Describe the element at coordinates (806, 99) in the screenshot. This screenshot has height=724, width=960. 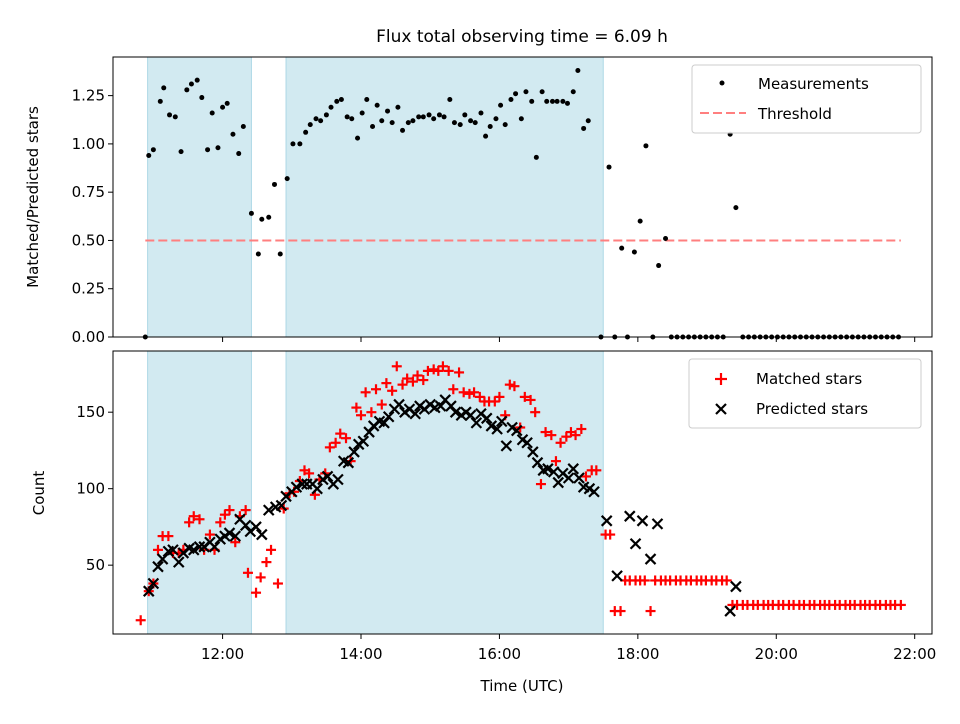
I see `ratio-legend-box` at that location.